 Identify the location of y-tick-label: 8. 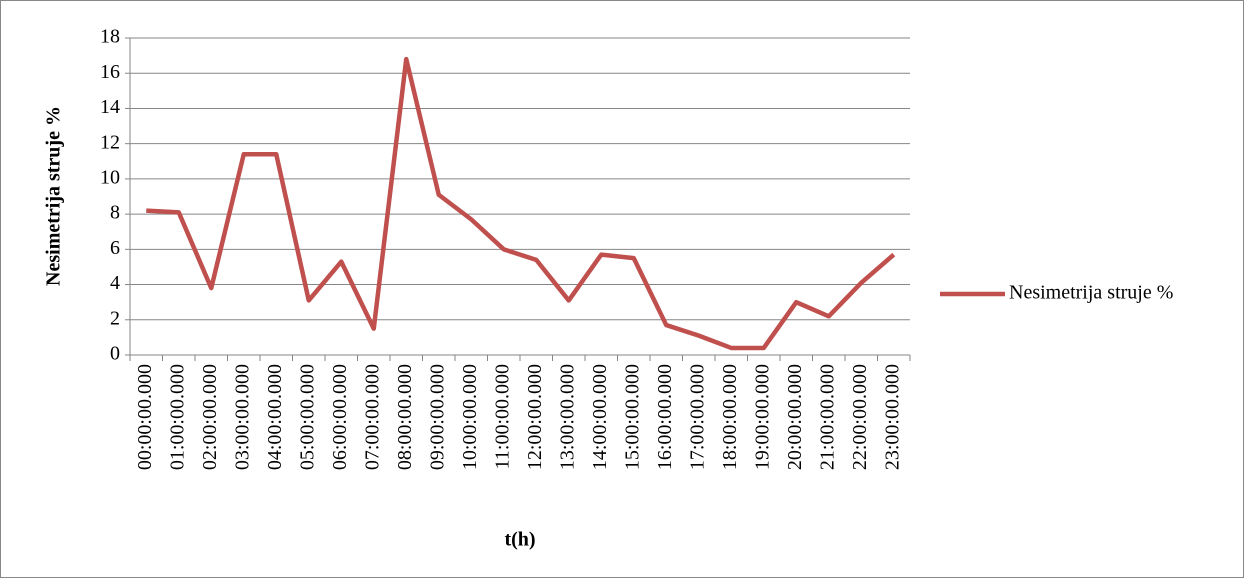
(115, 213).